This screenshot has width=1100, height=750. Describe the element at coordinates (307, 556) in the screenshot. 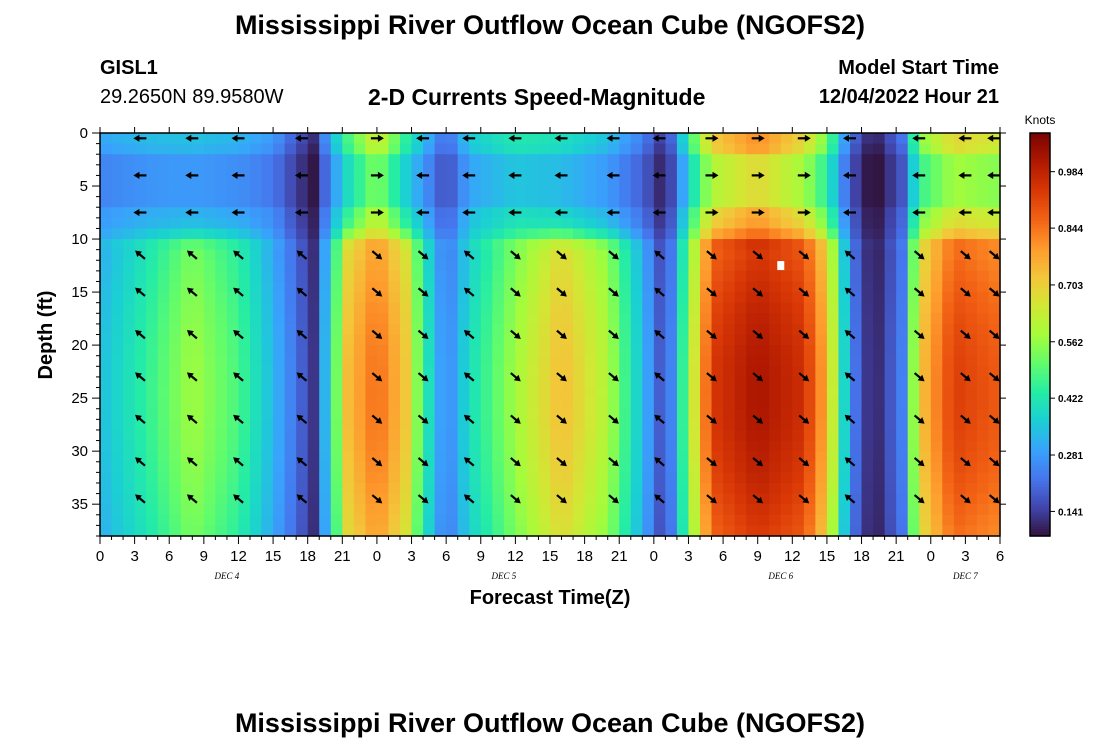

I see `x-tick-label: 18` at that location.